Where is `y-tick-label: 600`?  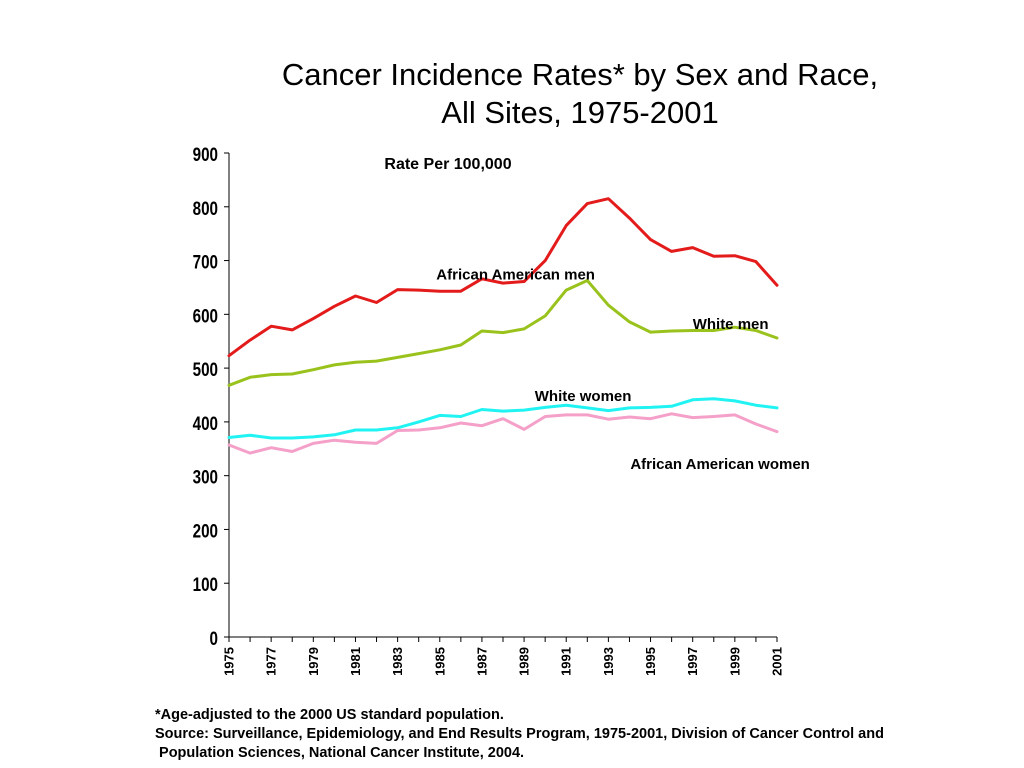
y-tick-label: 600 is located at coordinates (205, 316).